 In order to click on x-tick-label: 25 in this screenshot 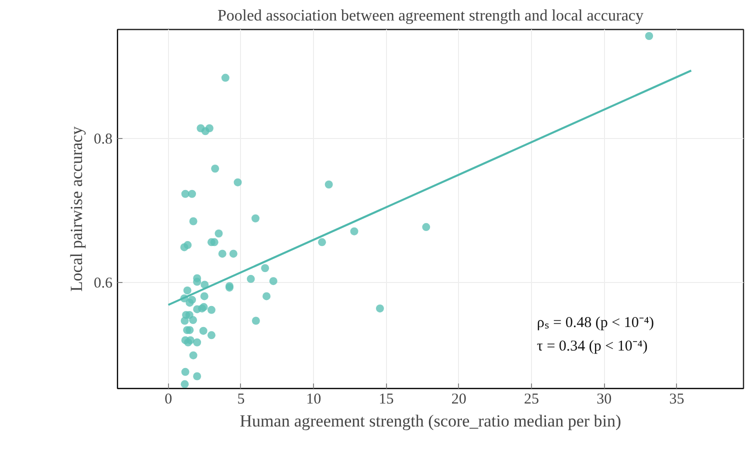, I will do `click(531, 400)`.